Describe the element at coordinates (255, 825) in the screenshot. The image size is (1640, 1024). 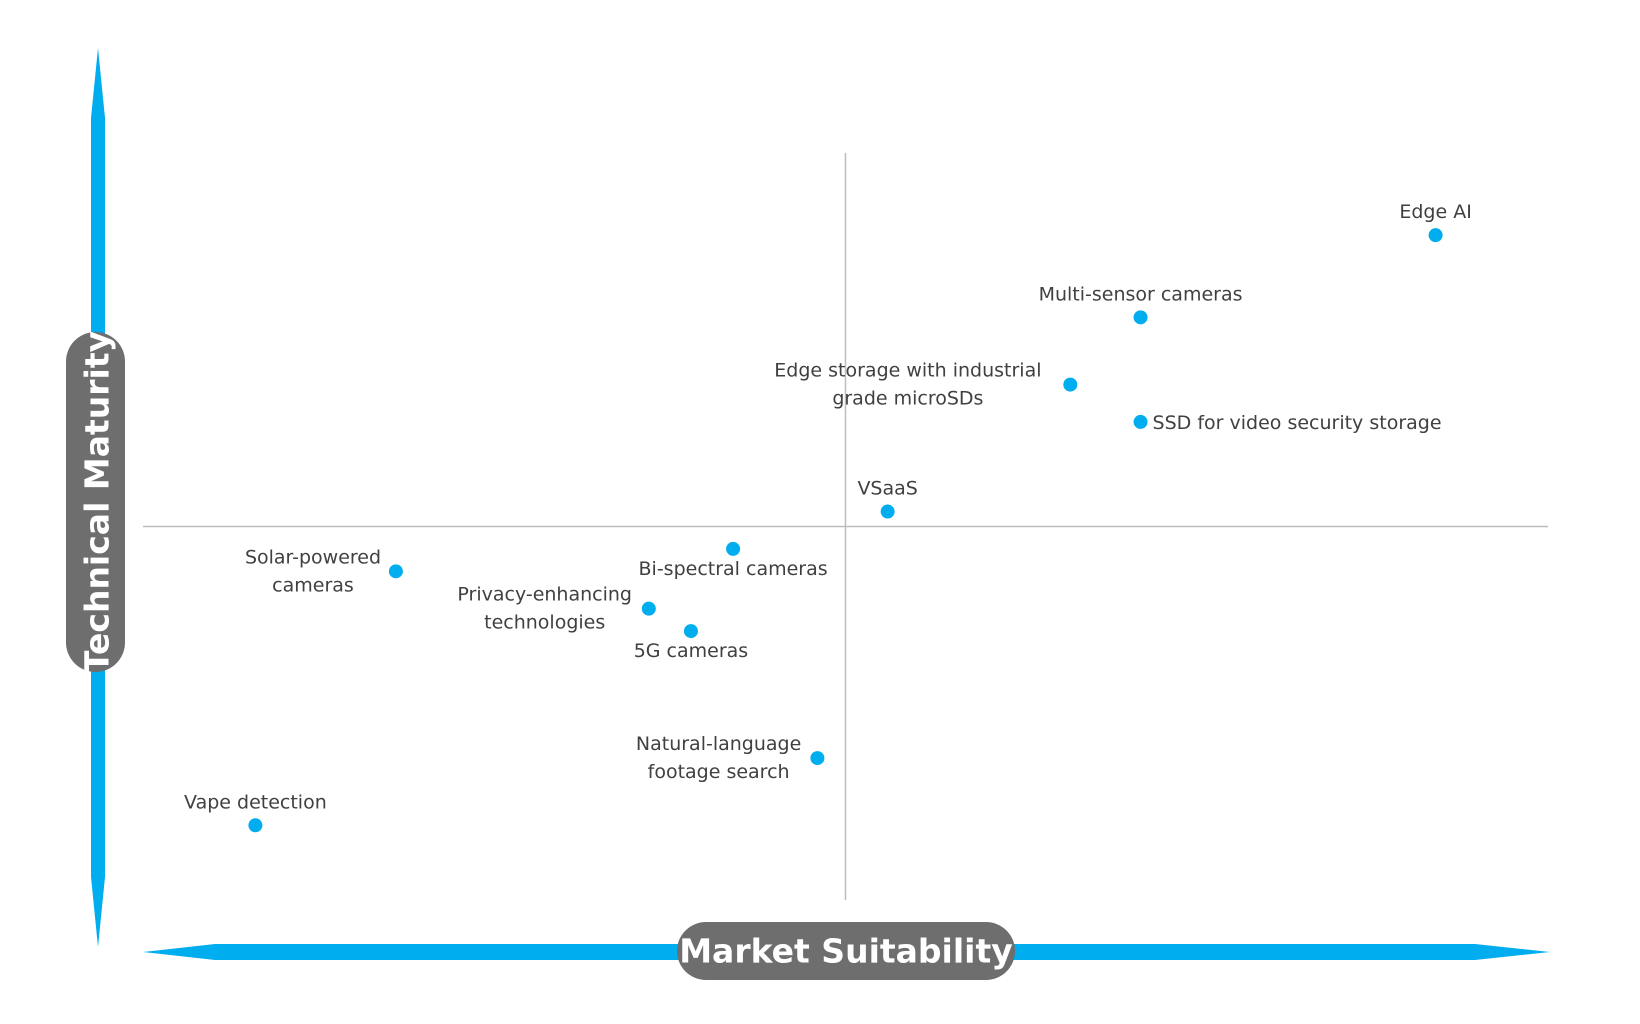
I see `point-vape-detection` at that location.